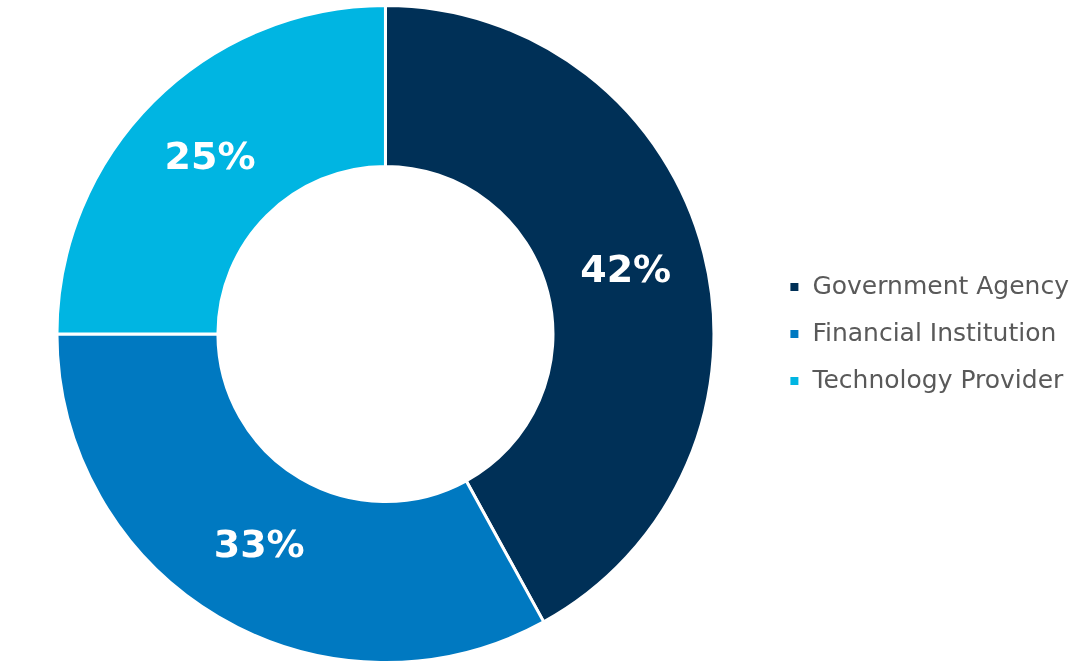 This screenshot has height=668, width=1089. Describe the element at coordinates (626, 269) in the screenshot. I see `data-label: 42%` at that location.